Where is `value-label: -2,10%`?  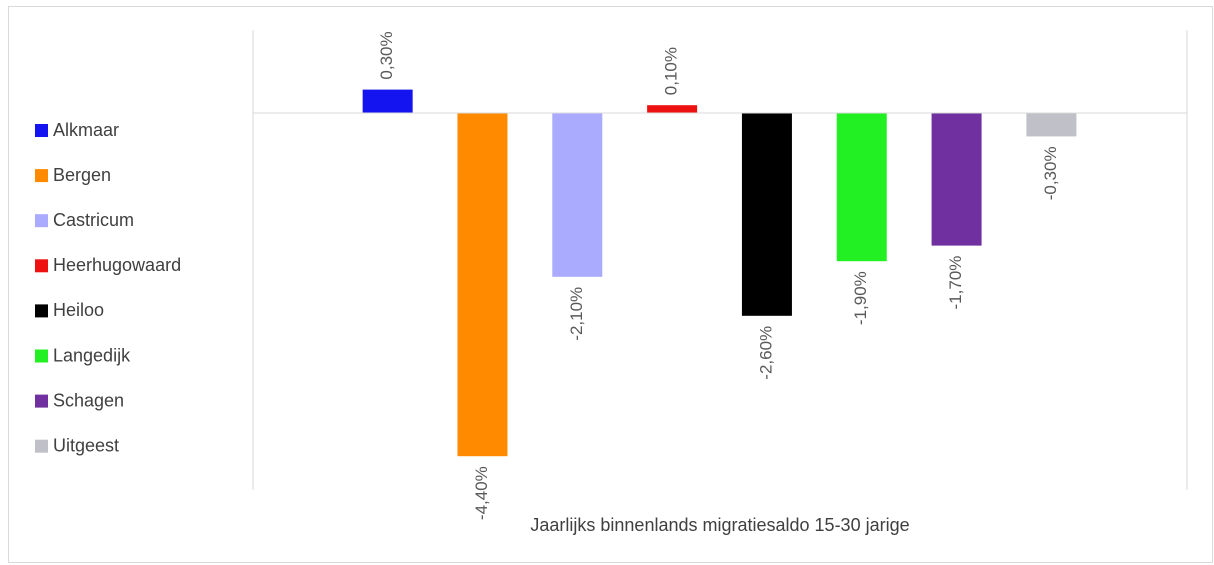
value-label: -2,10% is located at coordinates (576, 314).